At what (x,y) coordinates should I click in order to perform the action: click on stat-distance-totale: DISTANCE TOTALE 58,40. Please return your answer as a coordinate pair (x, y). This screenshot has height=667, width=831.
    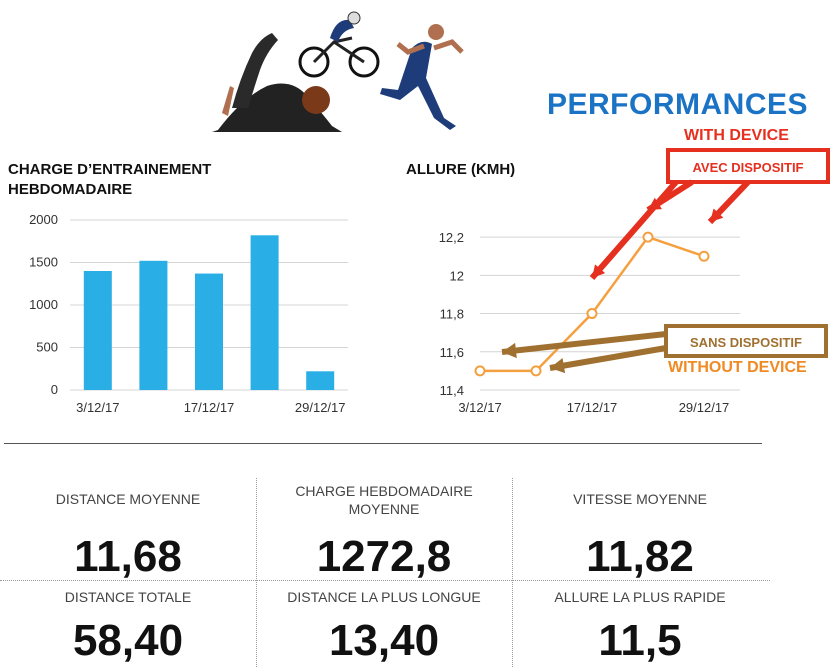
    Looking at the image, I should click on (128, 627).